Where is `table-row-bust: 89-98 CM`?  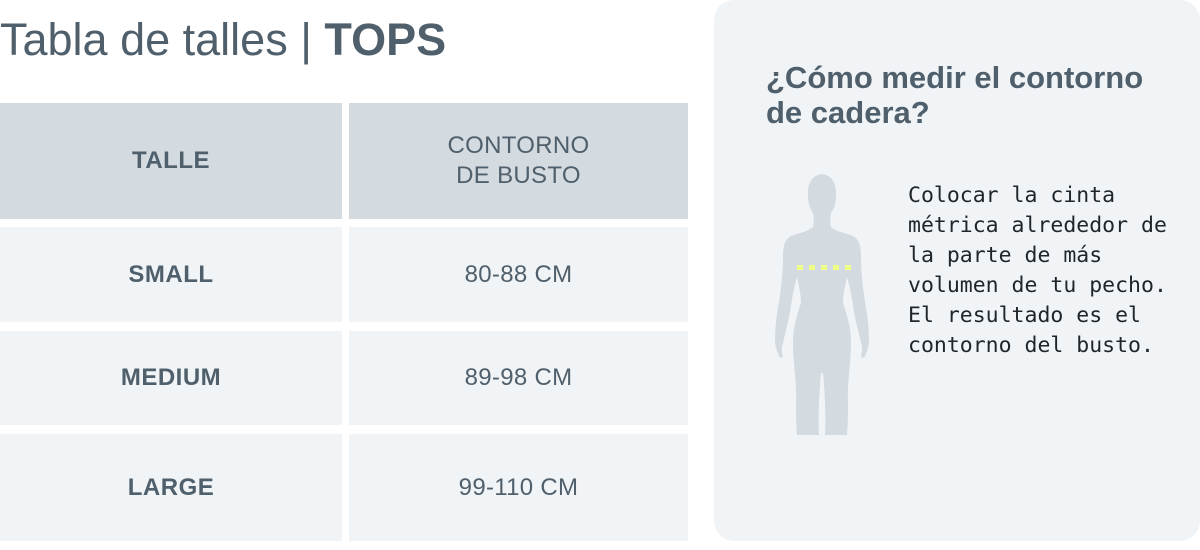 table-row-bust: 89-98 CM is located at coordinates (518, 378).